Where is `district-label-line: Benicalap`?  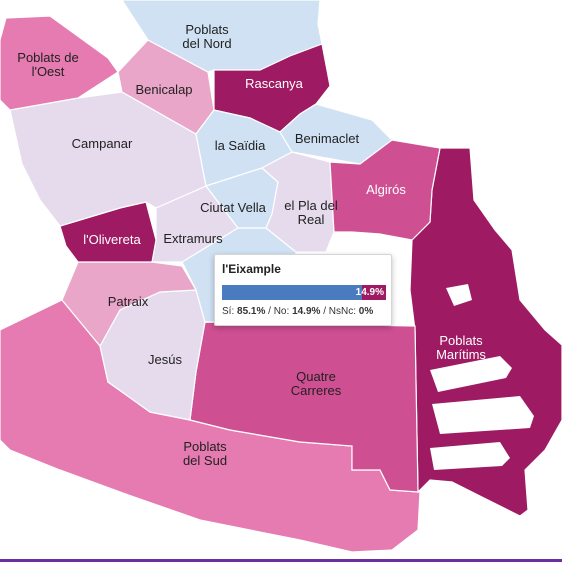
district-label-line: Benicalap is located at coordinates (163, 89).